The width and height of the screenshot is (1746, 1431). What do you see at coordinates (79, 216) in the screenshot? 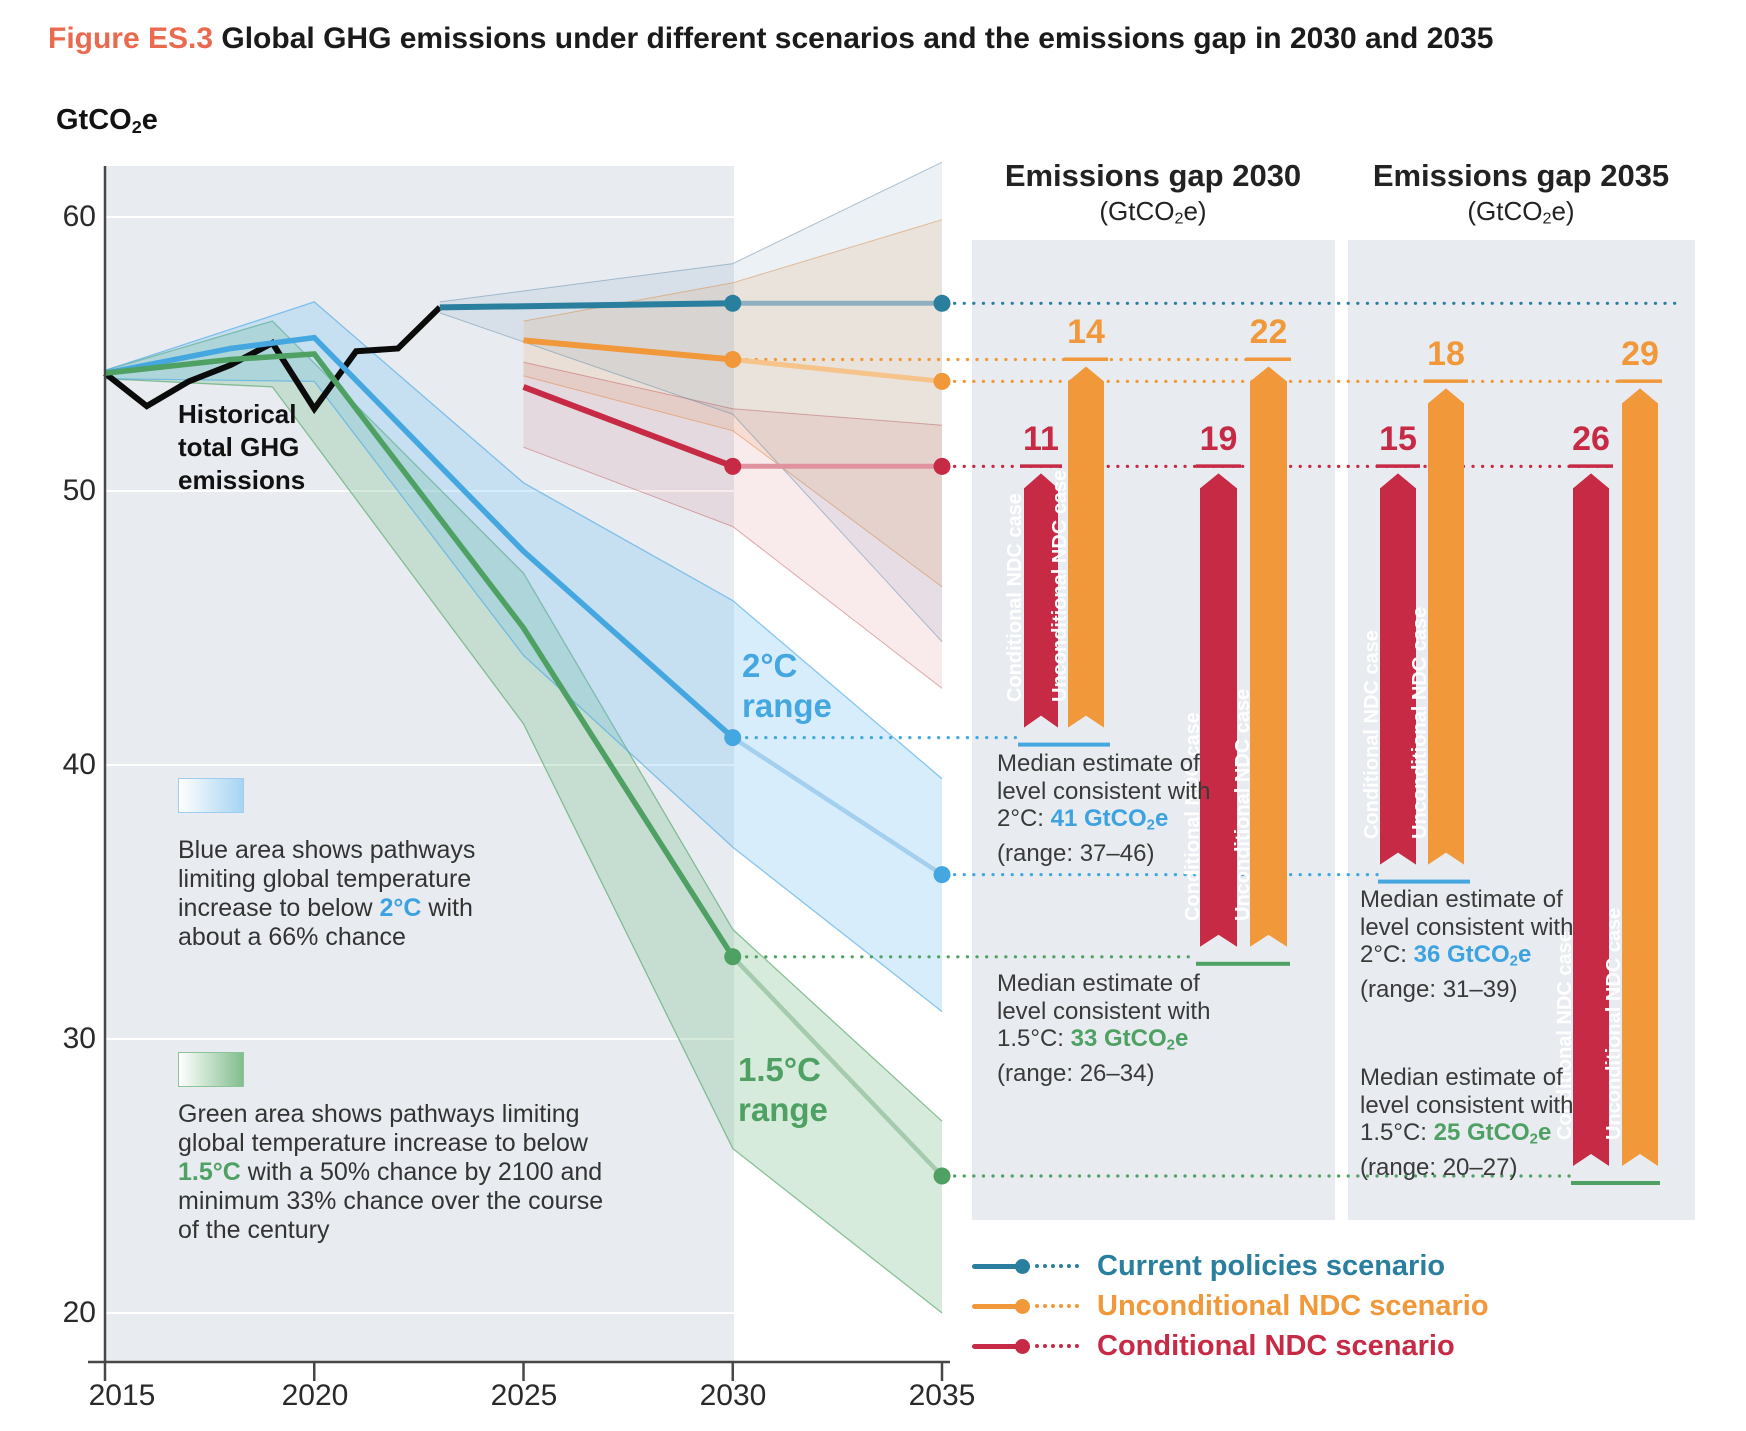
I see `y-tick-60: 60` at bounding box center [79, 216].